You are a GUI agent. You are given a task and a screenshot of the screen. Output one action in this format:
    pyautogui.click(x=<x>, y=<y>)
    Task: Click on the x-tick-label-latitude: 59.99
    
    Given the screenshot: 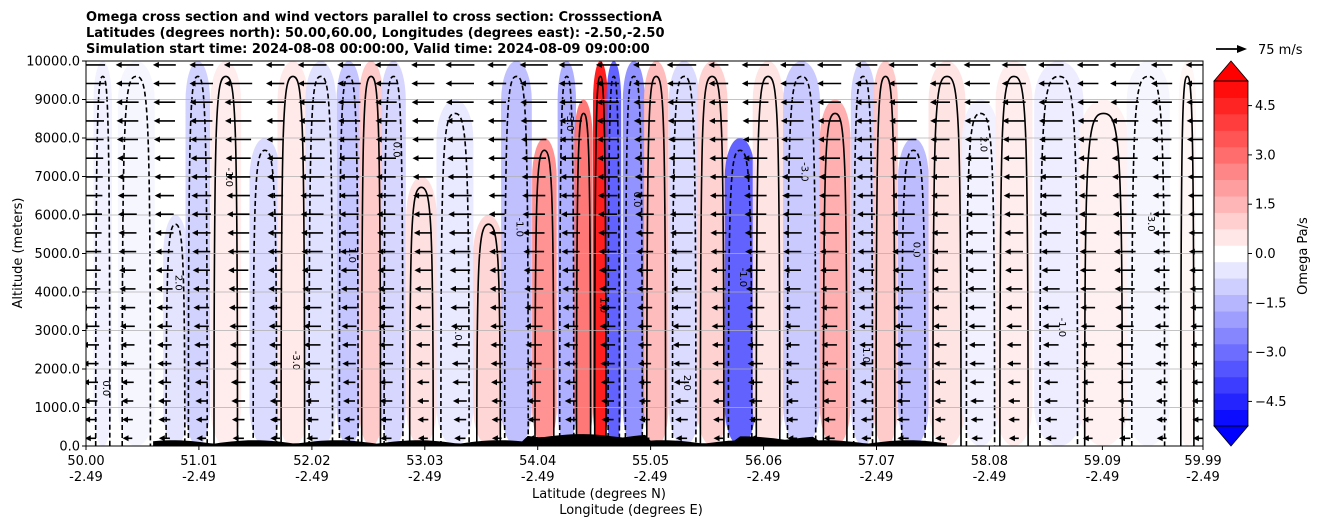 What is the action you would take?
    pyautogui.click(x=1202, y=461)
    